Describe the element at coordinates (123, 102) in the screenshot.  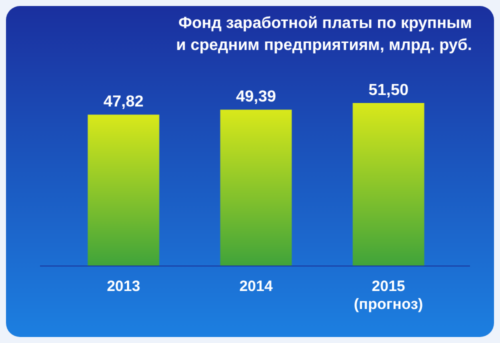
I see `data-label: 47,82` at that location.